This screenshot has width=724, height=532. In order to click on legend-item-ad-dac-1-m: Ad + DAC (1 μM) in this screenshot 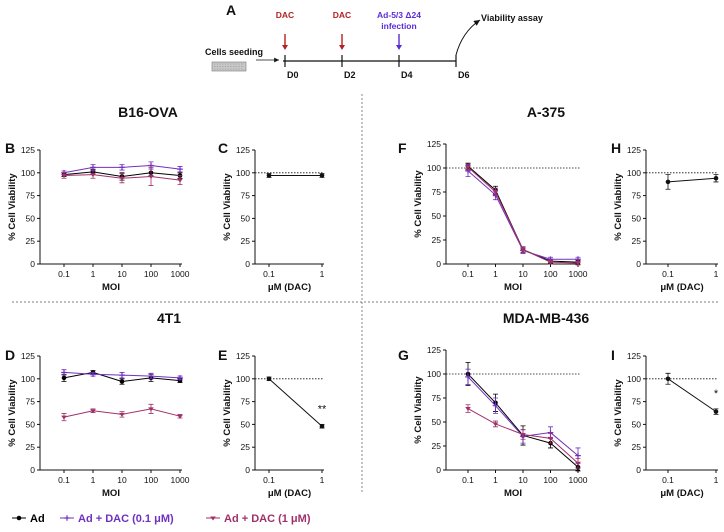, I will do `click(258, 519)`.